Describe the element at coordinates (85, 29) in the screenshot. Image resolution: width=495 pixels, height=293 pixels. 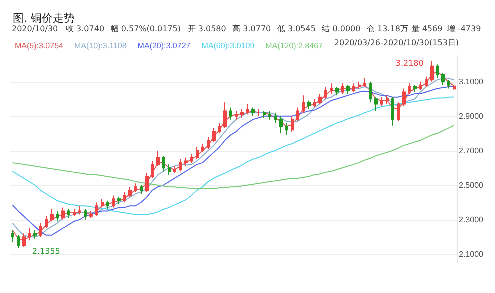
I see `text: 收 3.0740` at that location.